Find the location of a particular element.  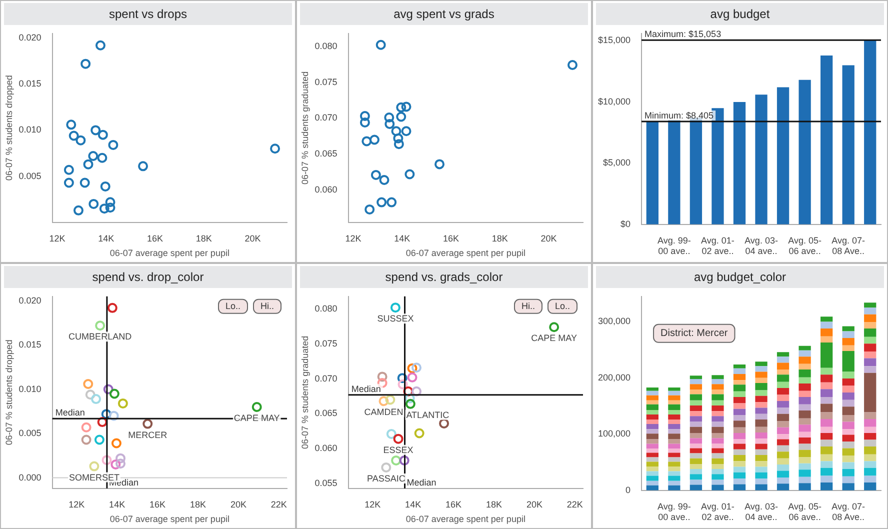

y-tick-label: $10,000 is located at coordinates (614, 101).